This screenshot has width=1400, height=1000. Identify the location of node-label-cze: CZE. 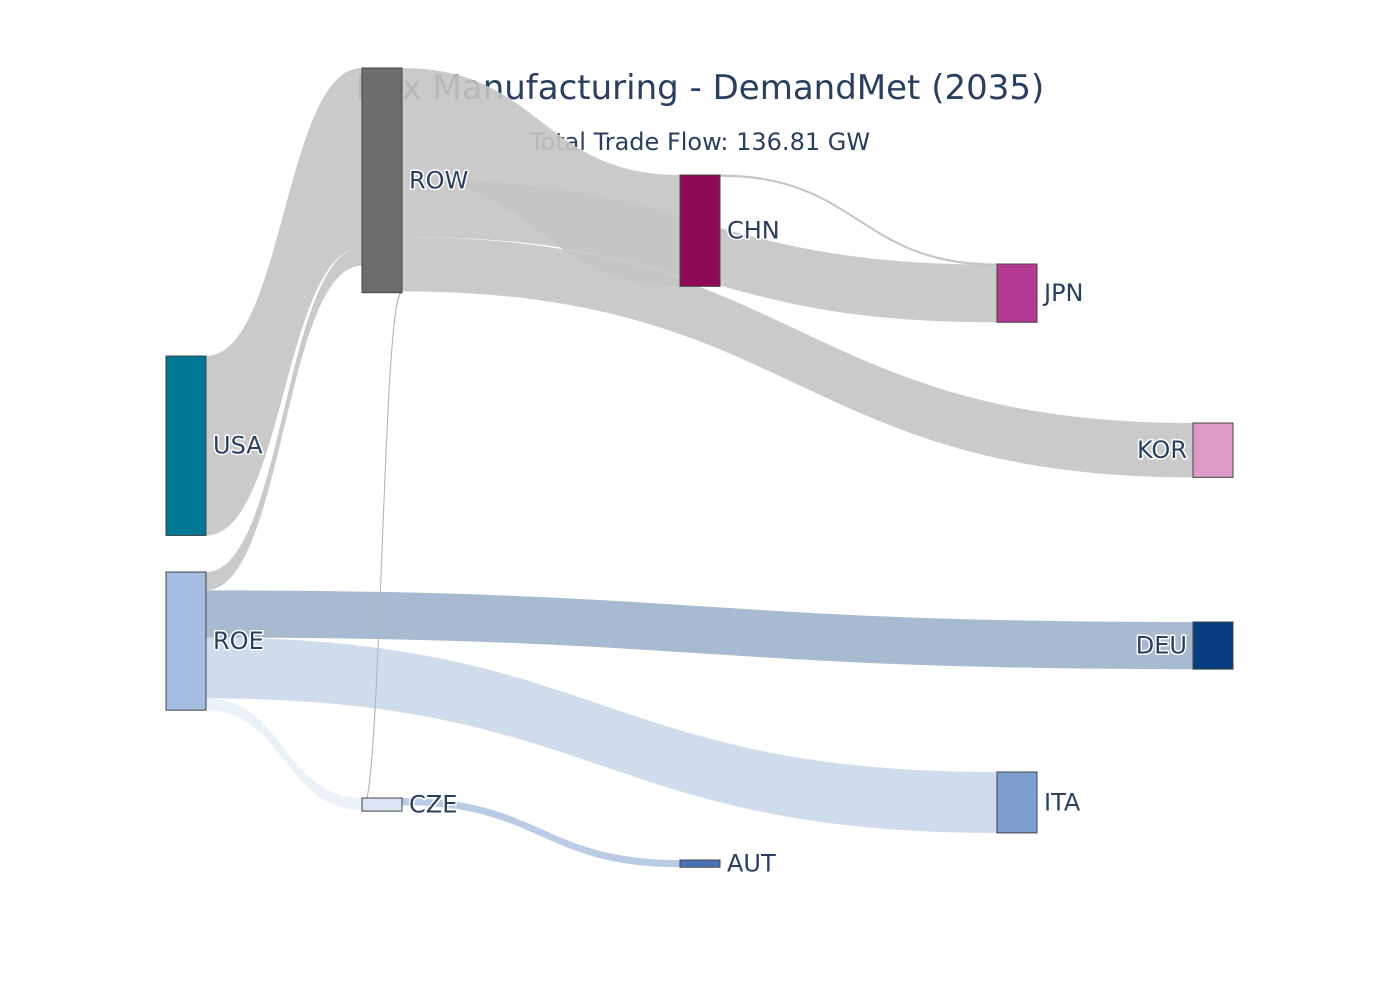
(433, 805).